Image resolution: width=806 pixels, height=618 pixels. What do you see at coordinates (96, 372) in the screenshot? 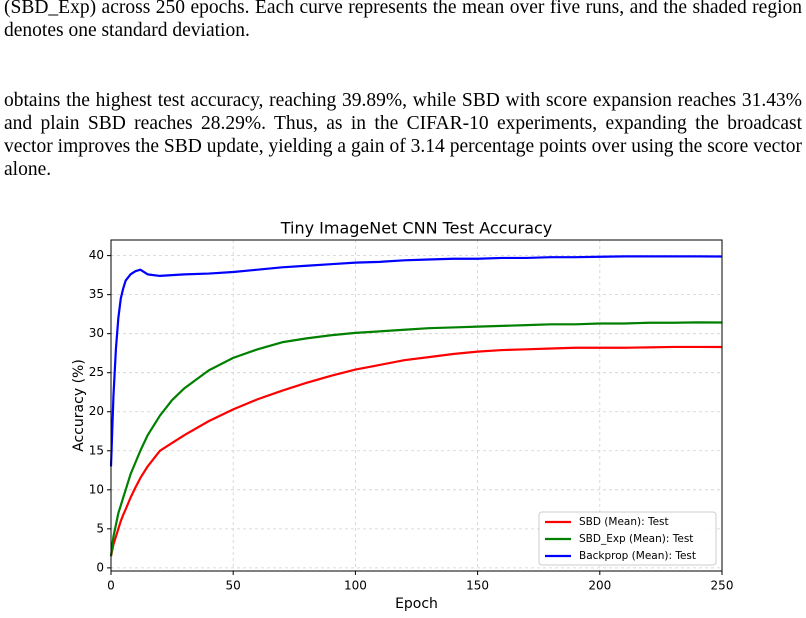
I see `y-tick-label: 25` at bounding box center [96, 372].